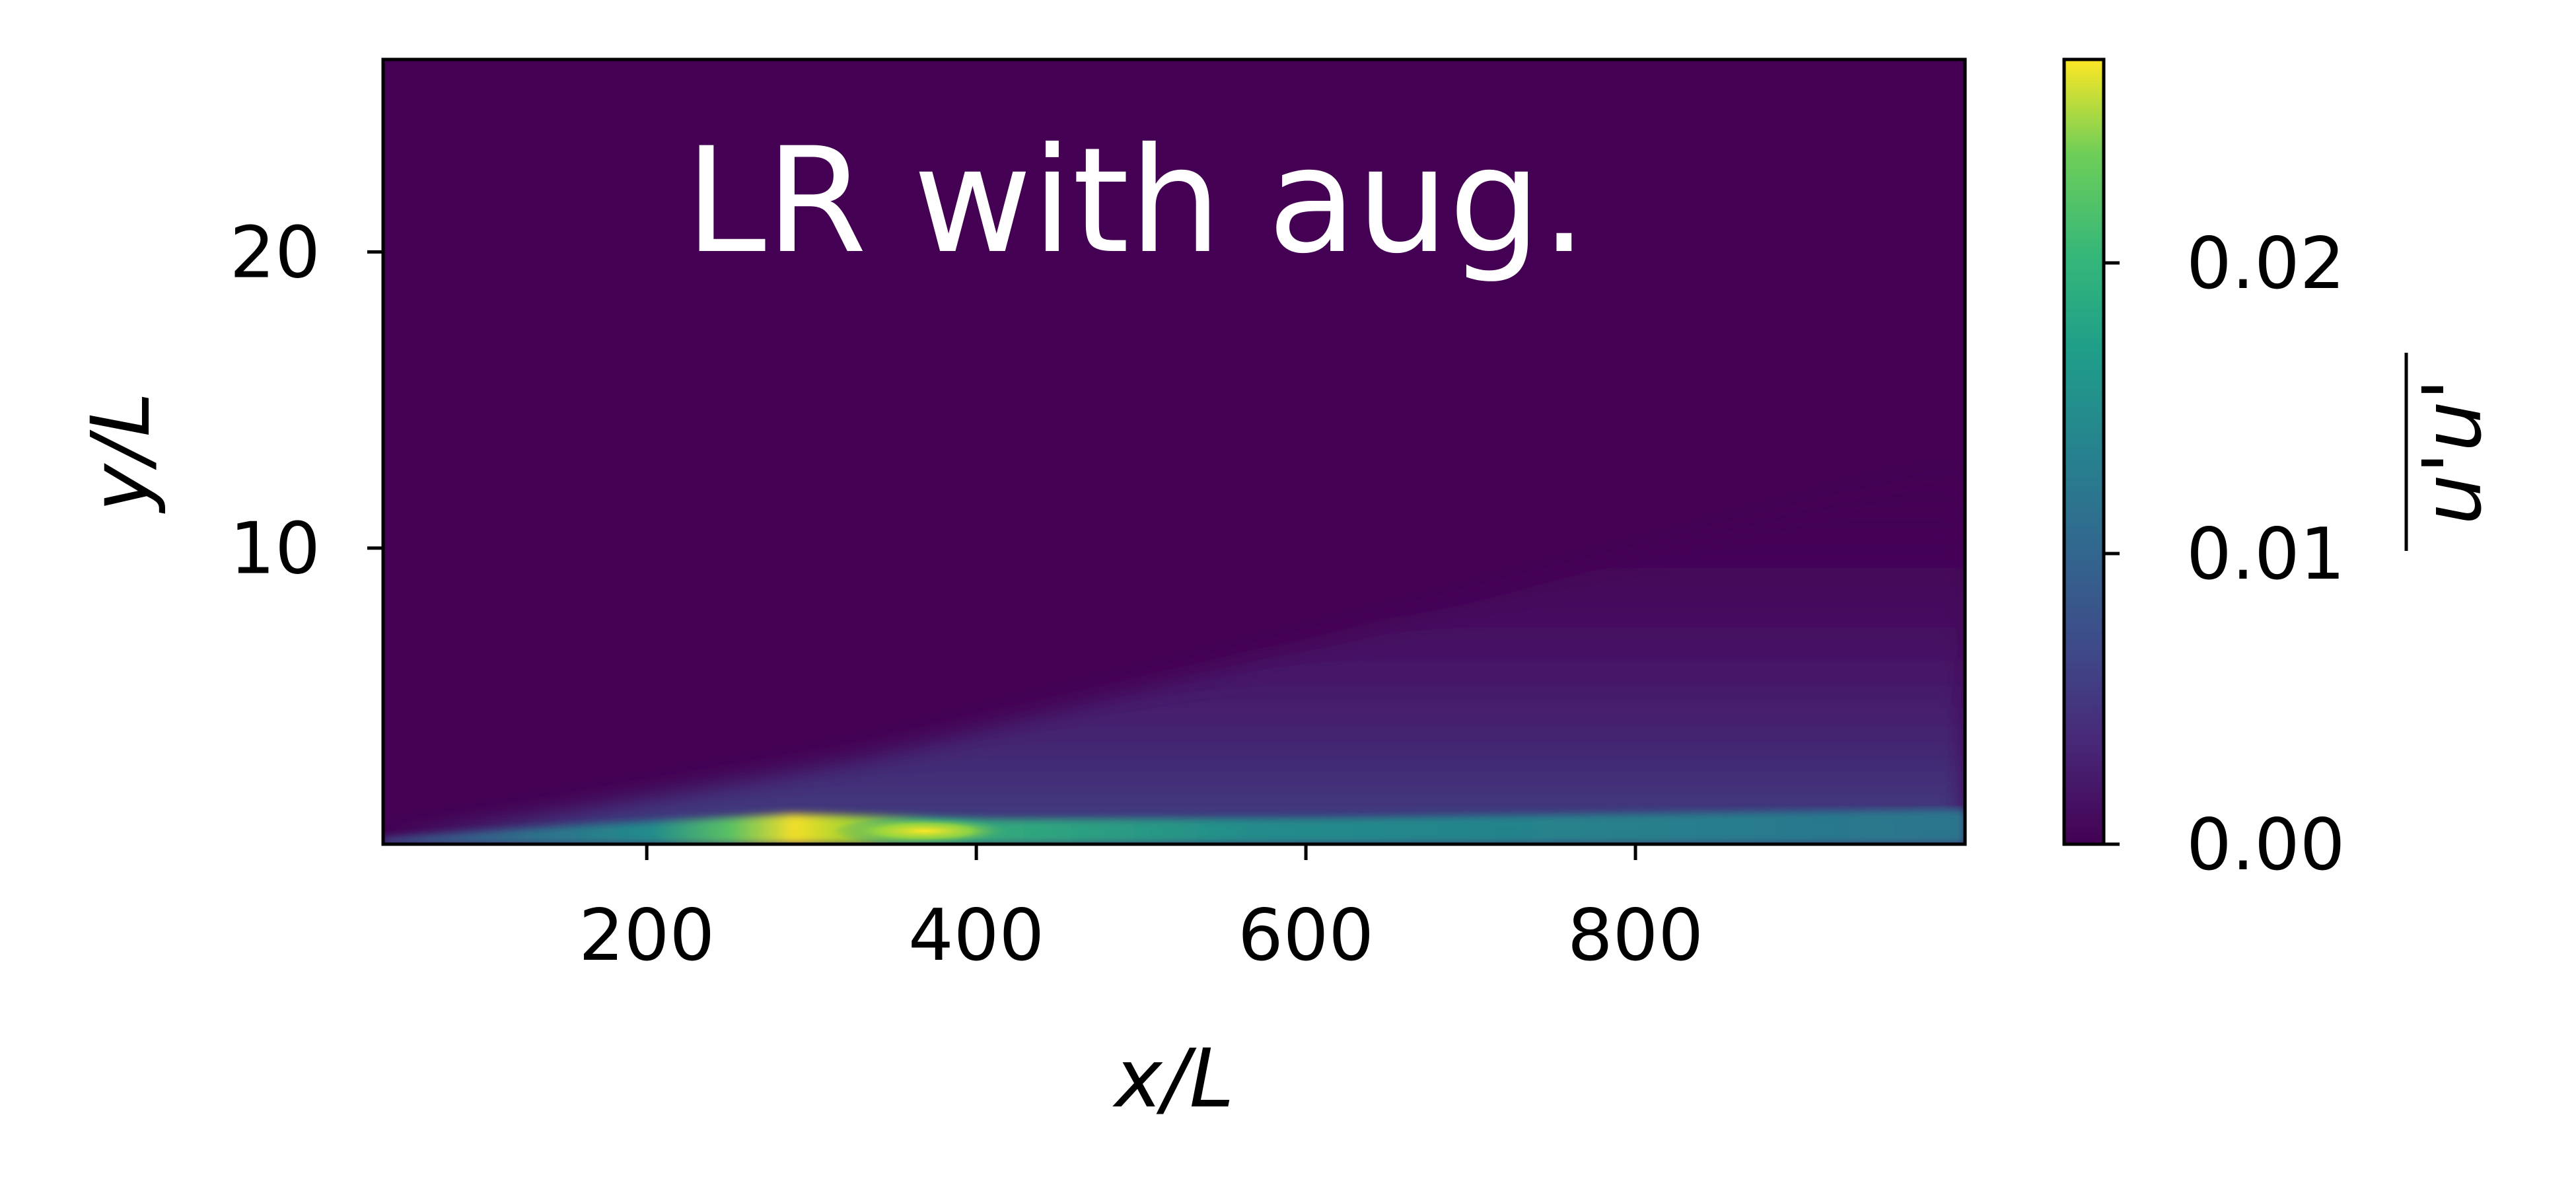 The image size is (2576, 1189). Describe the element at coordinates (121, 453) in the screenshot. I see `y-axis-label: y/L` at that location.